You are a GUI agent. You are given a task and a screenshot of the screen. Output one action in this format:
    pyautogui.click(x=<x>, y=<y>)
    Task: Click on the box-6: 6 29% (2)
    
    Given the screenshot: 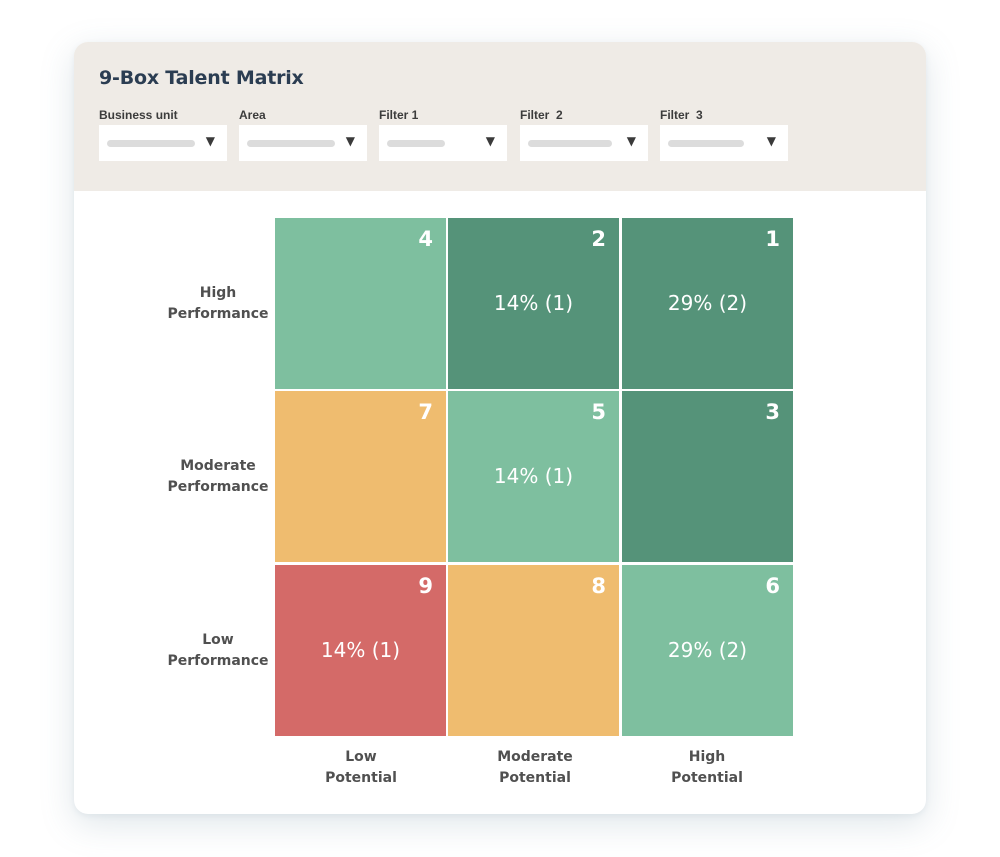 What is the action you would take?
    pyautogui.click(x=707, y=650)
    